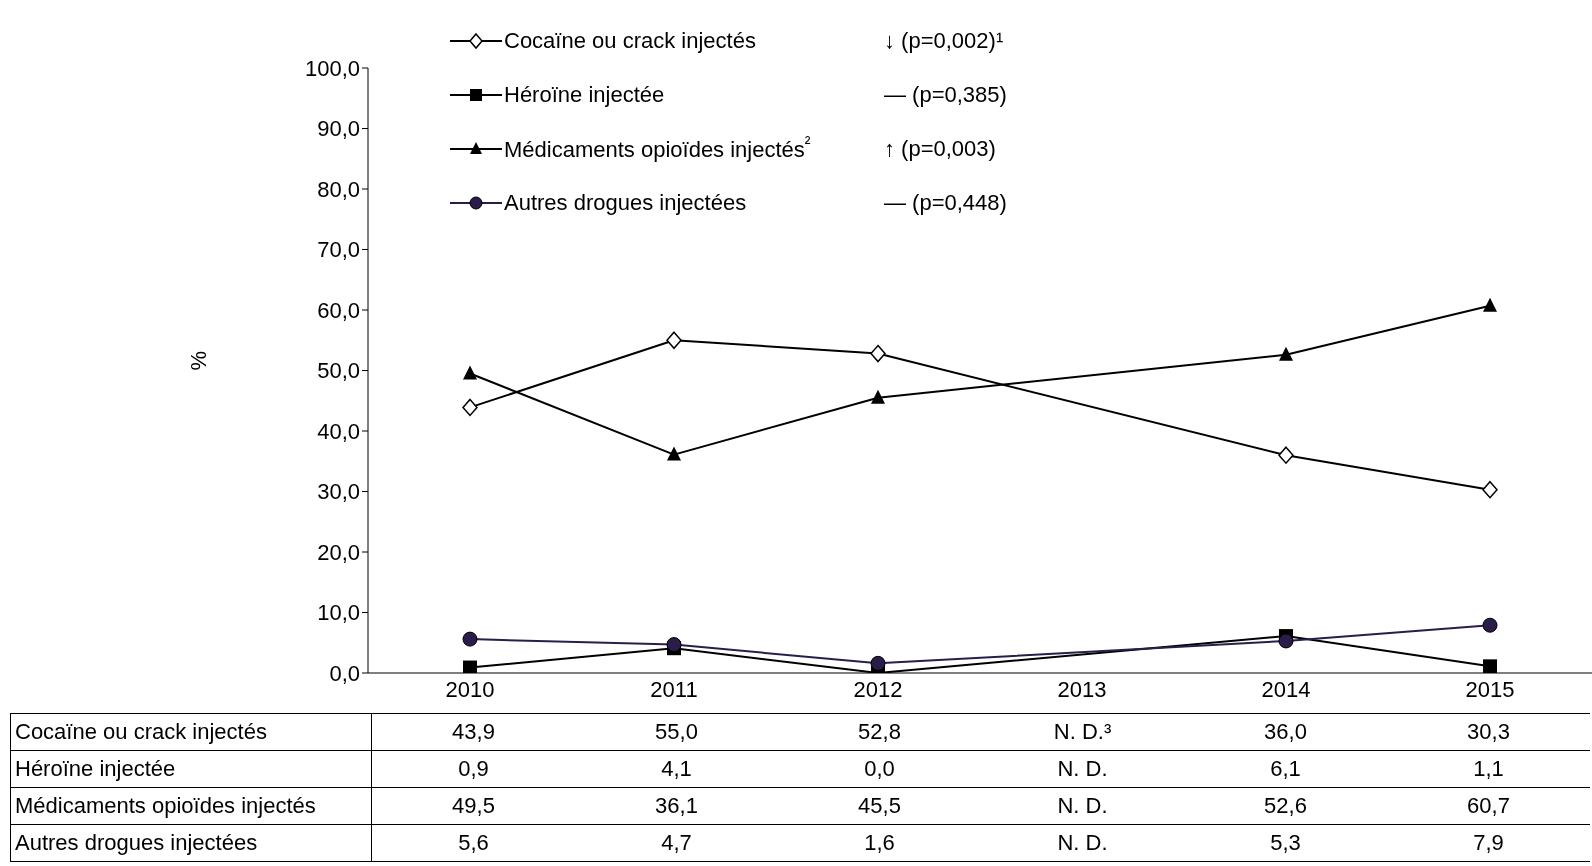 This screenshot has height=866, width=1592. Describe the element at coordinates (1286, 689) in the screenshot. I see `x-tick-label: 2014` at that location.